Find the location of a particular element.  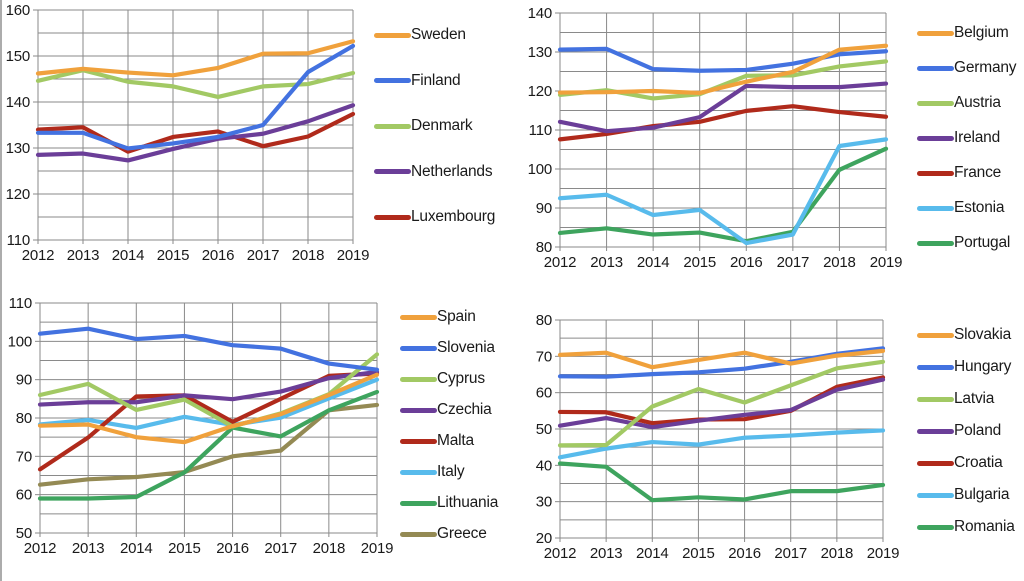

legend-label: Hungary is located at coordinates (983, 366).